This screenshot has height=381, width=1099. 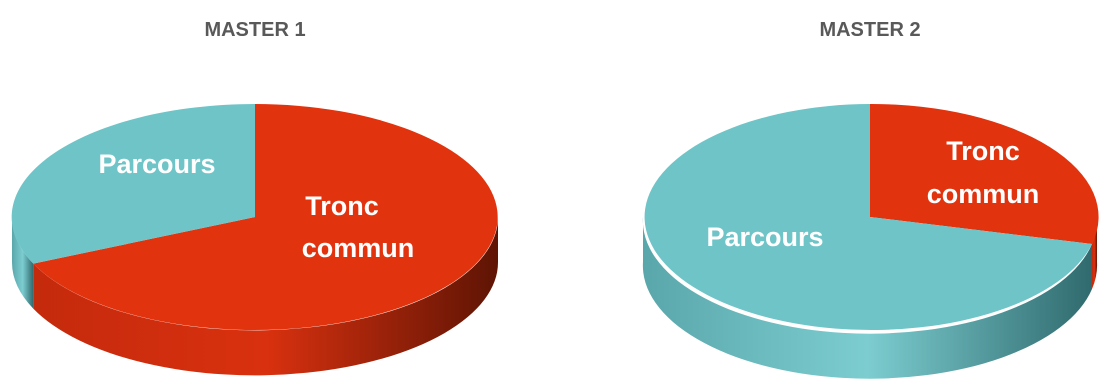 I want to click on slice-parcours, so click(x=133, y=183).